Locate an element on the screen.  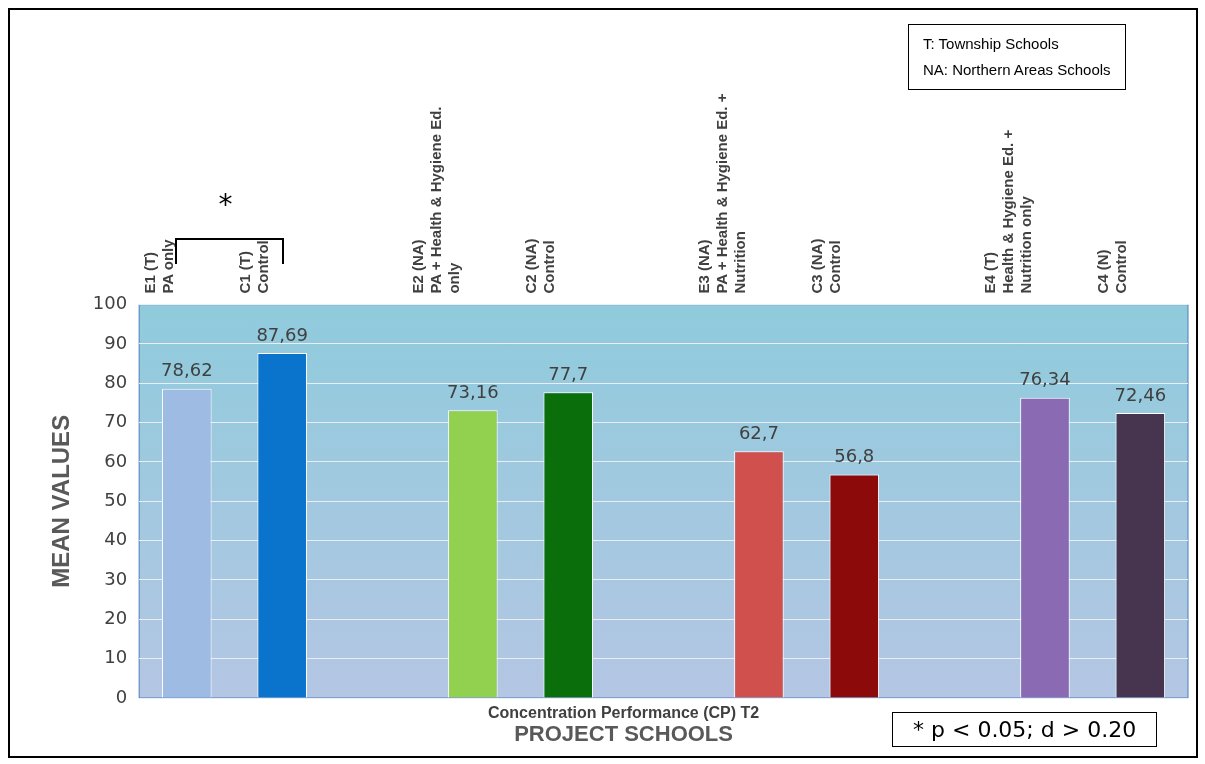
data-label: 76,34 is located at coordinates (1045, 379).